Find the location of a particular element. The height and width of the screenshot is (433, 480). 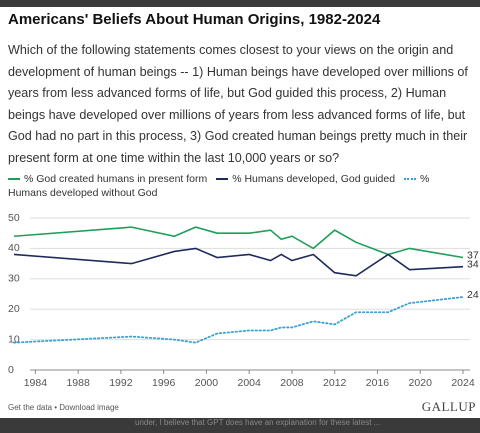

legend-item: % Humans developed without God is located at coordinates (218, 186).